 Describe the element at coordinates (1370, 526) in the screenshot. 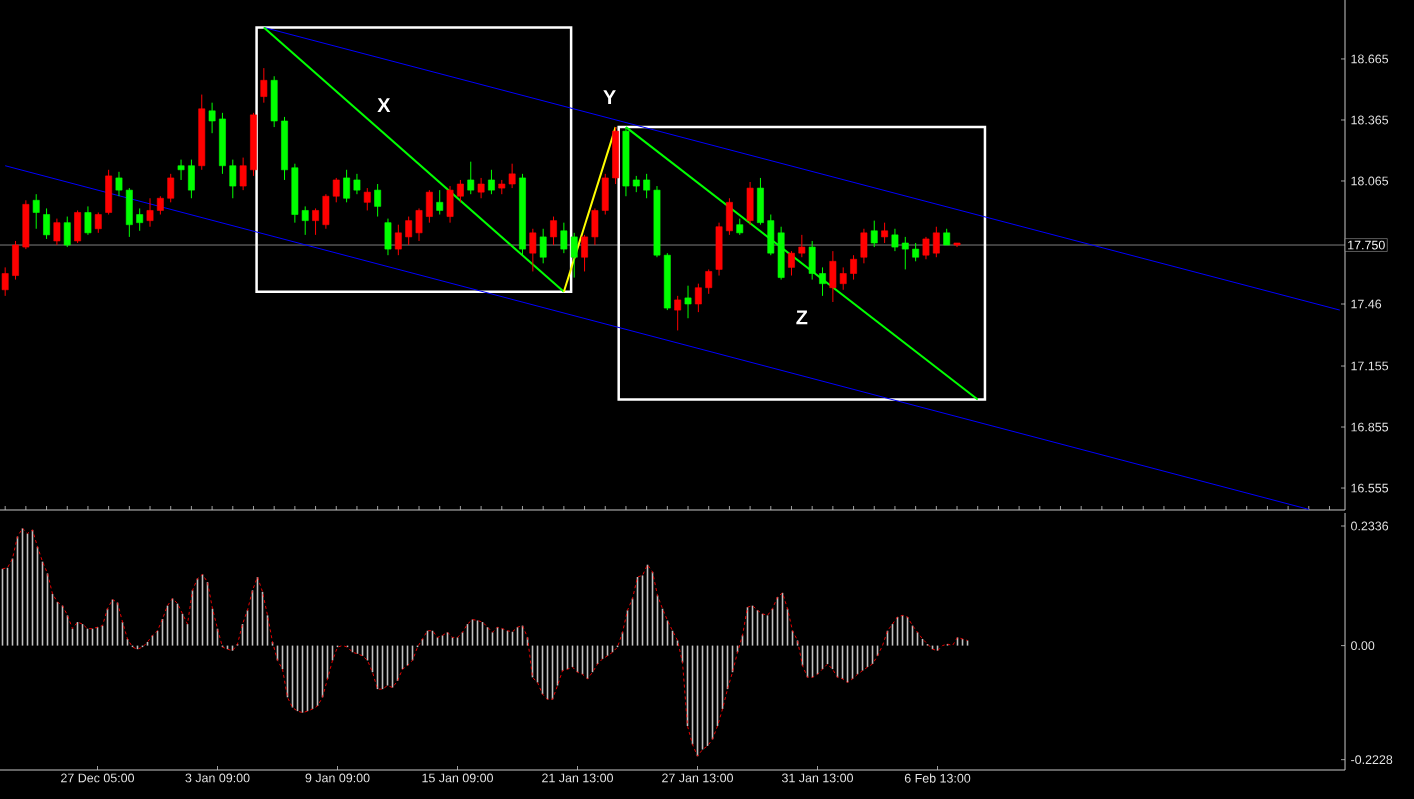

I see `y-tick-label: 0.2336` at that location.